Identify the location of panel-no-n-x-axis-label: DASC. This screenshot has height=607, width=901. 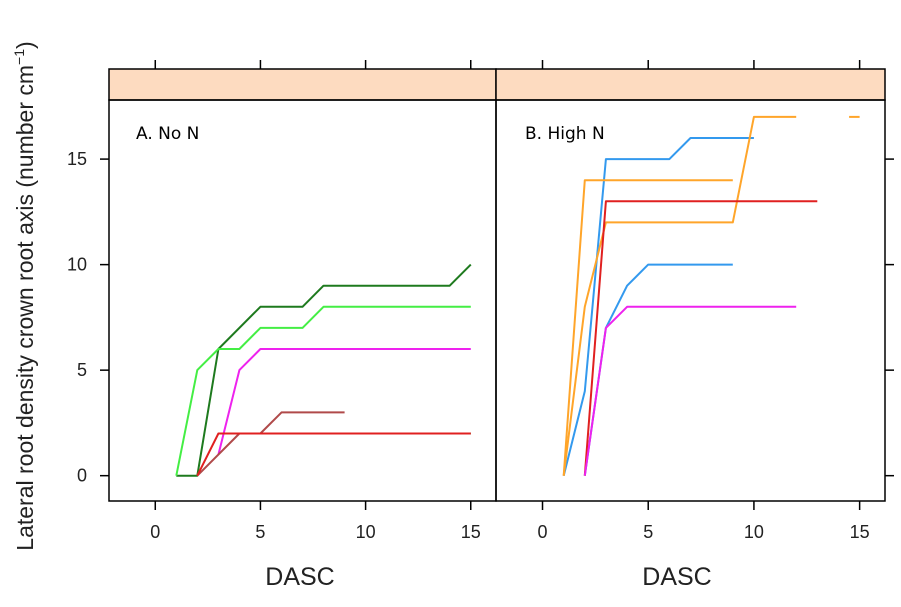
(299, 577).